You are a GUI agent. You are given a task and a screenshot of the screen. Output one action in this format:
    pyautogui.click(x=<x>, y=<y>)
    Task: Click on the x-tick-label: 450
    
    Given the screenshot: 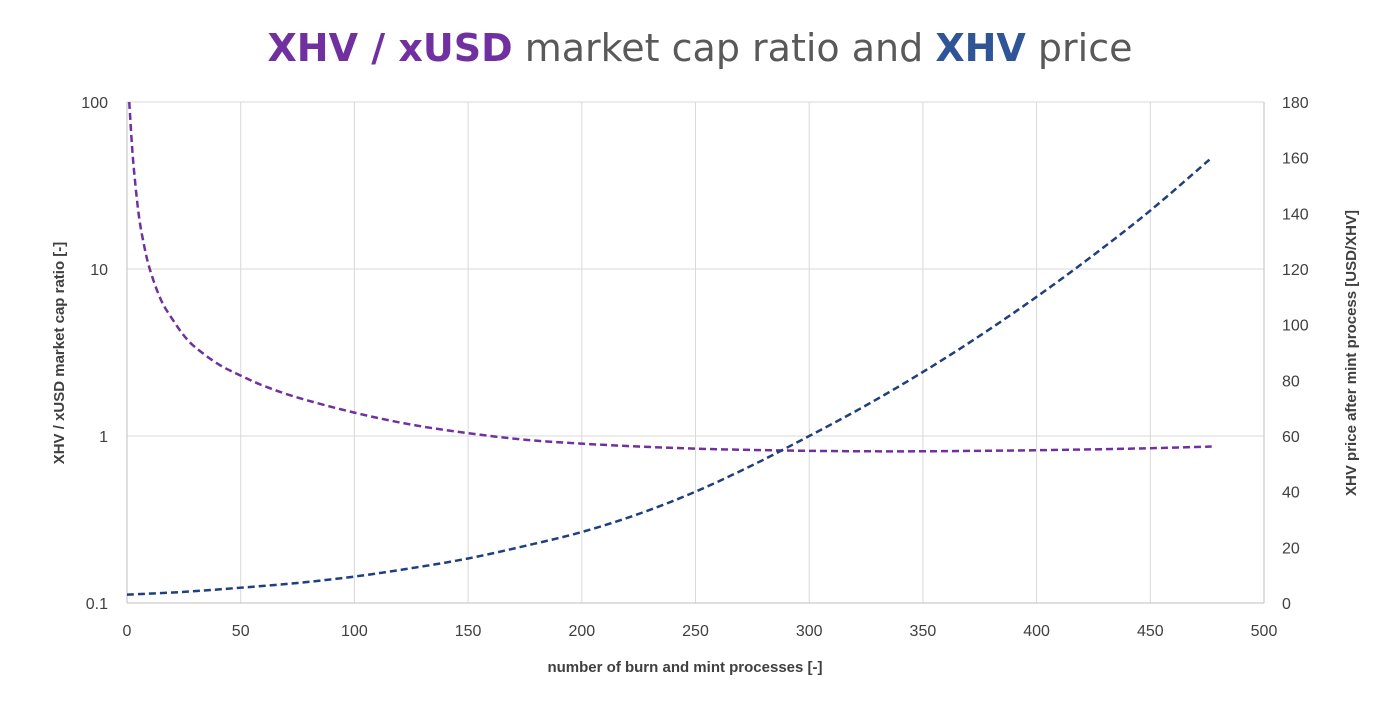 What is the action you would take?
    pyautogui.click(x=1150, y=631)
    